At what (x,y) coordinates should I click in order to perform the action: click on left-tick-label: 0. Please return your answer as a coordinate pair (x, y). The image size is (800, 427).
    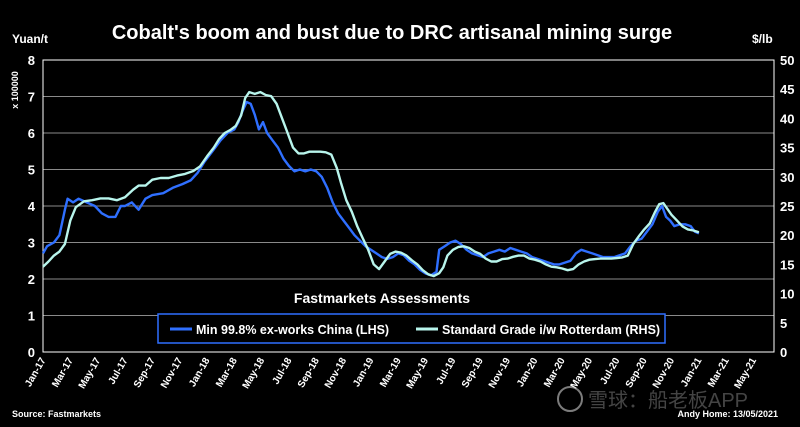
    Looking at the image, I should click on (31, 352).